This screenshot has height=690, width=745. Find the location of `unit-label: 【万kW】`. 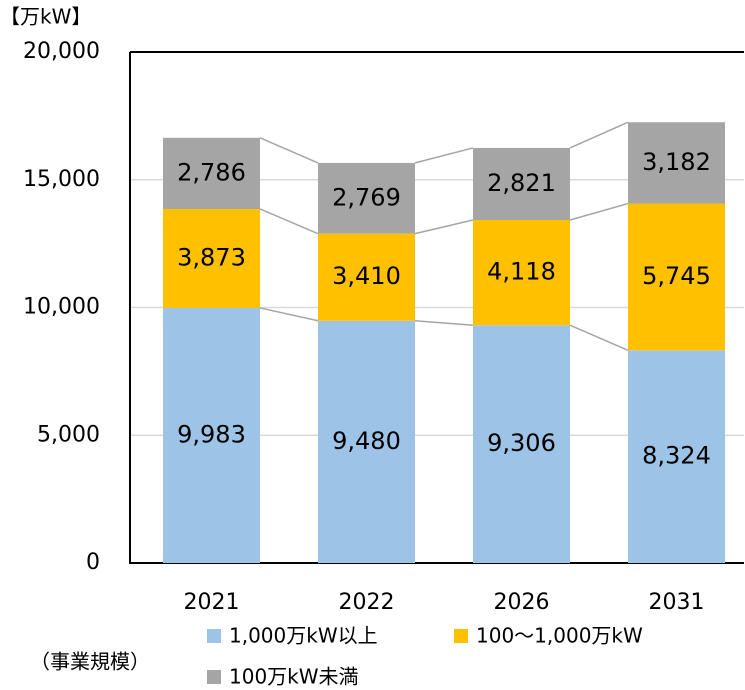

unit-label: 【万kW】 is located at coordinates (45, 17).